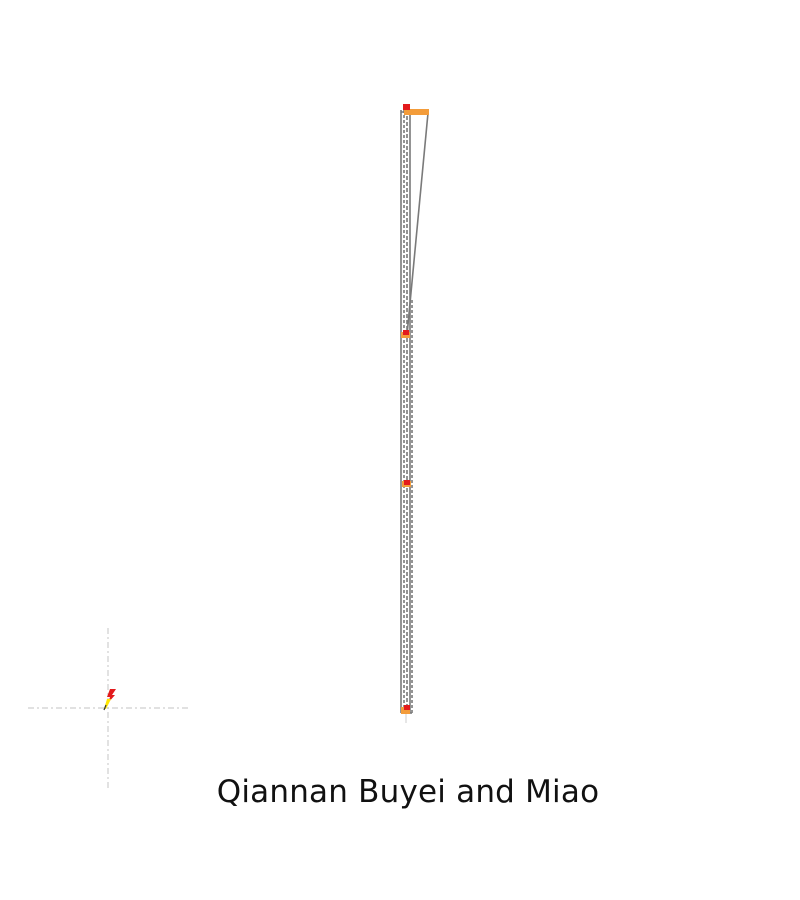 The width and height of the screenshot is (800, 900). I want to click on crosshair-icon, so click(108, 708).